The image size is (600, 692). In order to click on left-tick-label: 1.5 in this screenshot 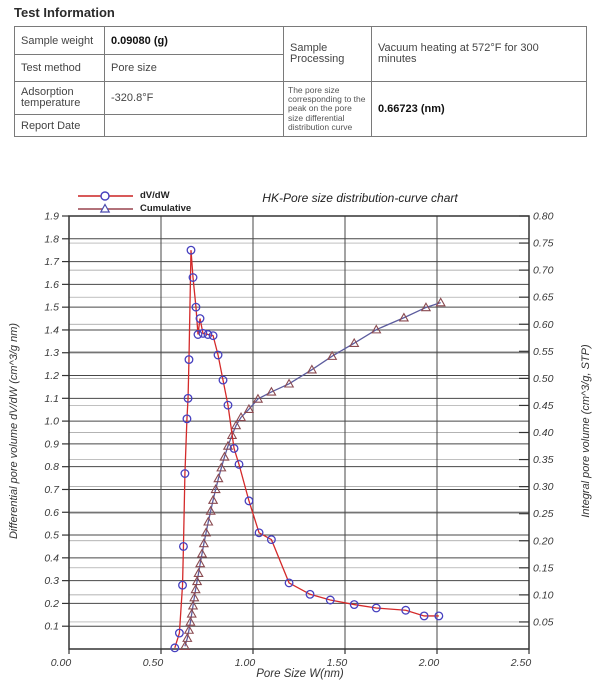, I will do `click(51, 308)`.